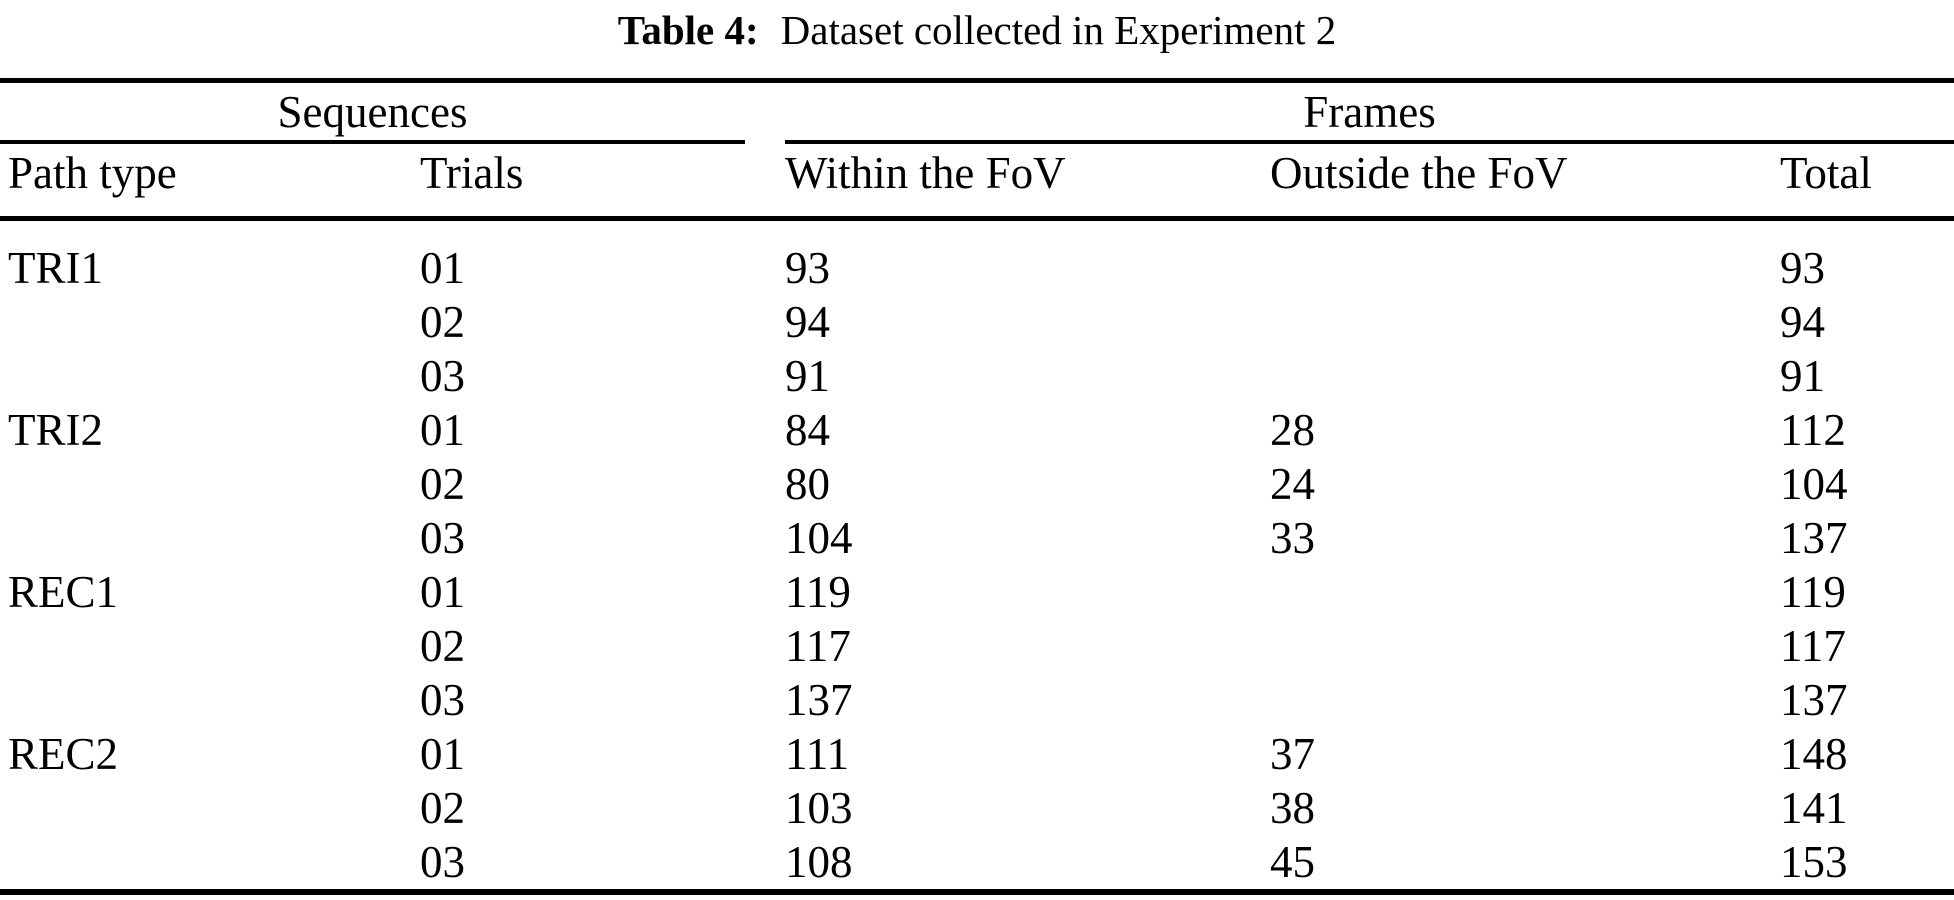 This screenshot has width=1954, height=900. Describe the element at coordinates (1814, 483) in the screenshot. I see `cell-total: 104` at that location.